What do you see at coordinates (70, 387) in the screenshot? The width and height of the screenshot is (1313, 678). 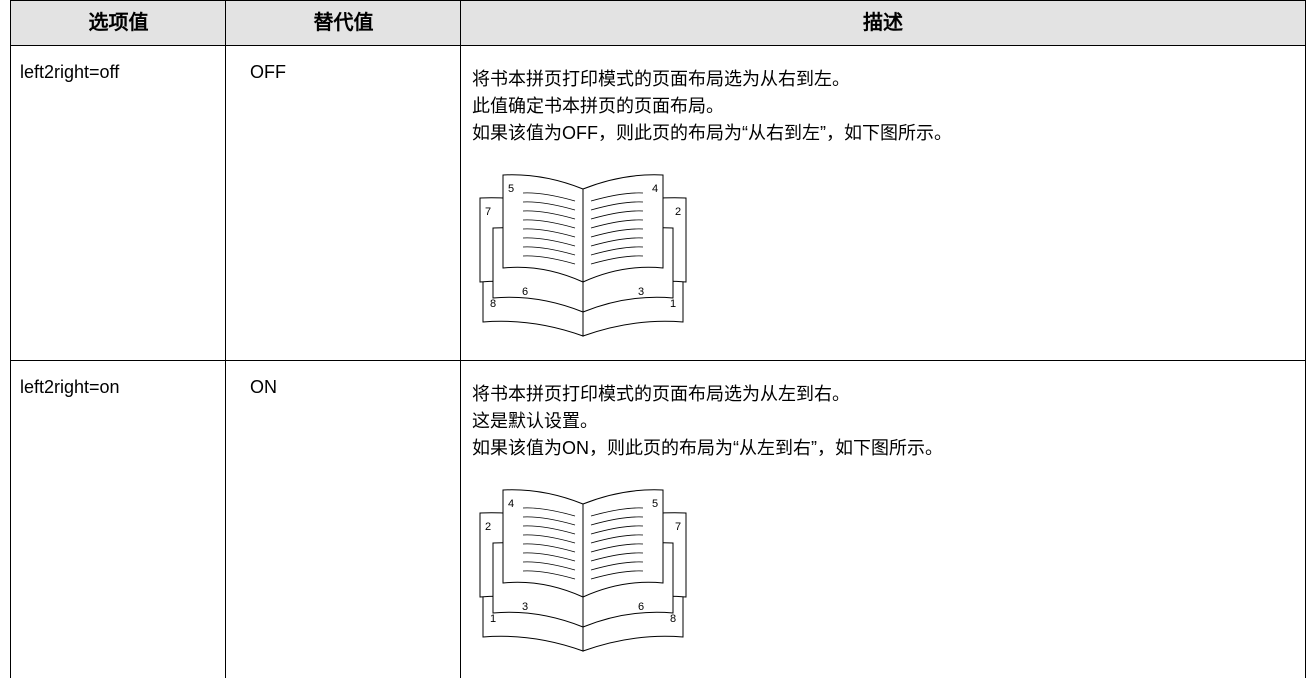 I see `option-text: left2right=on` at bounding box center [70, 387].